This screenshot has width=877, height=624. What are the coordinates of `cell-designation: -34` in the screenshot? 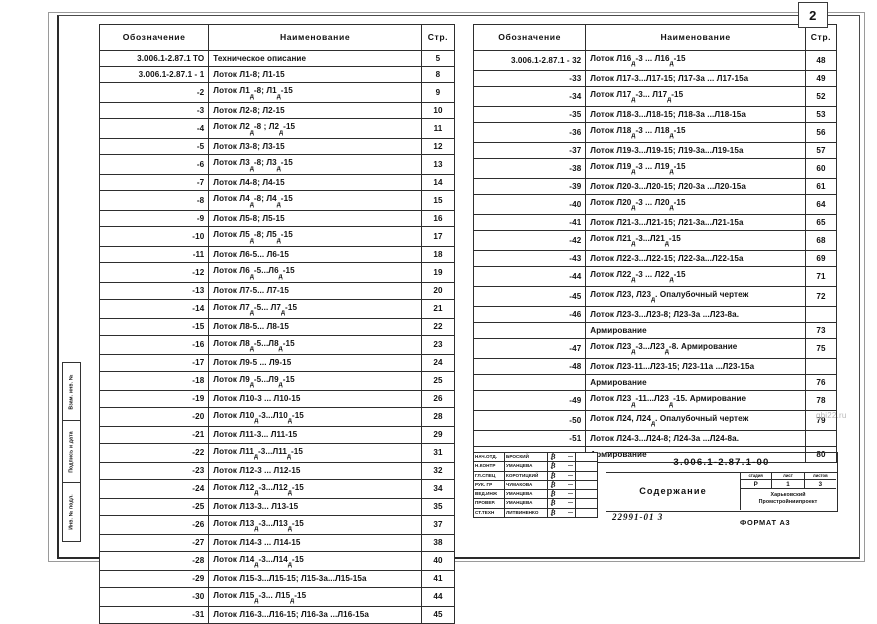 It's located at (529, 96).